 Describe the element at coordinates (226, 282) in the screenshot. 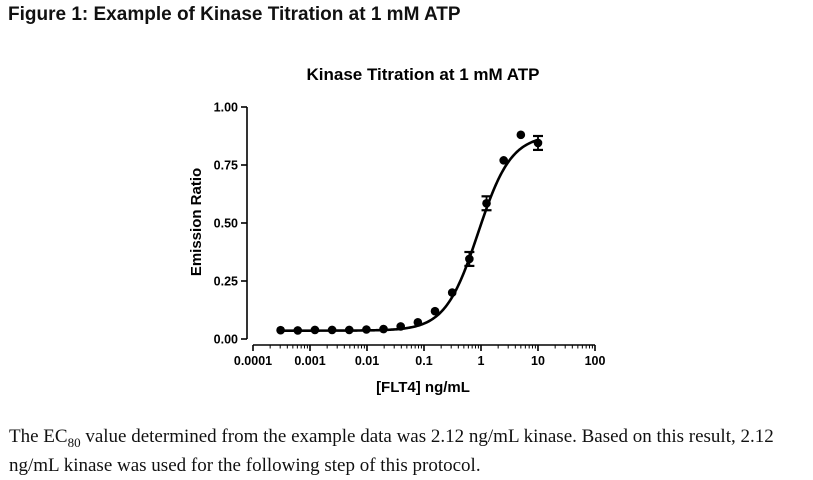

I see `y-tick-label: 0.25` at that location.